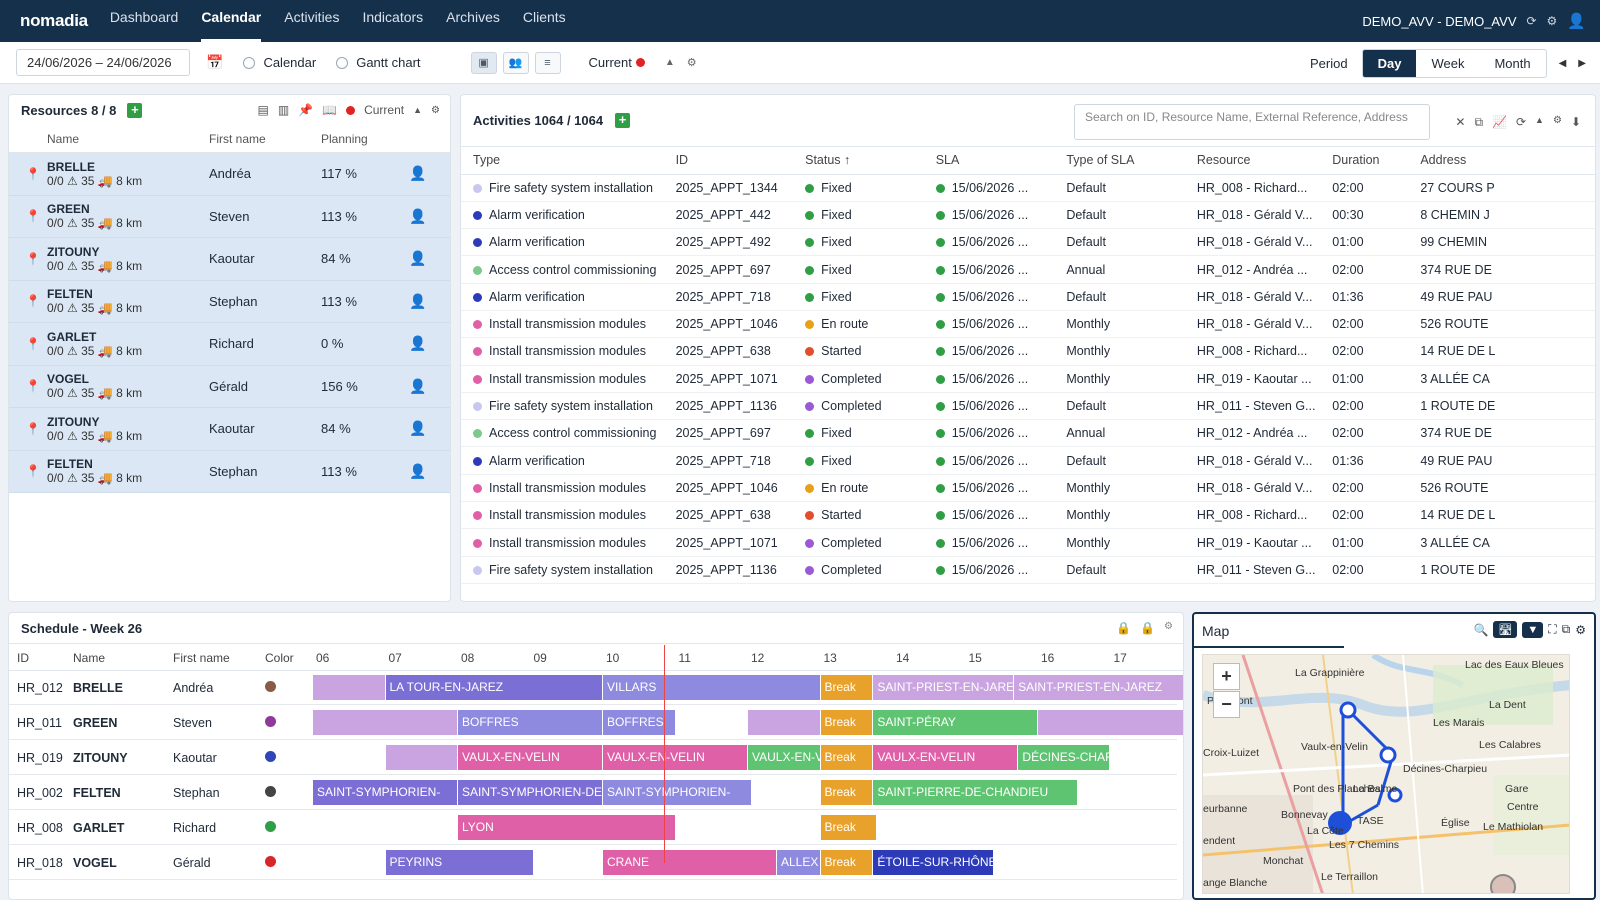  Describe the element at coordinates (342, 62) in the screenshot. I see `radio-circle` at that location.